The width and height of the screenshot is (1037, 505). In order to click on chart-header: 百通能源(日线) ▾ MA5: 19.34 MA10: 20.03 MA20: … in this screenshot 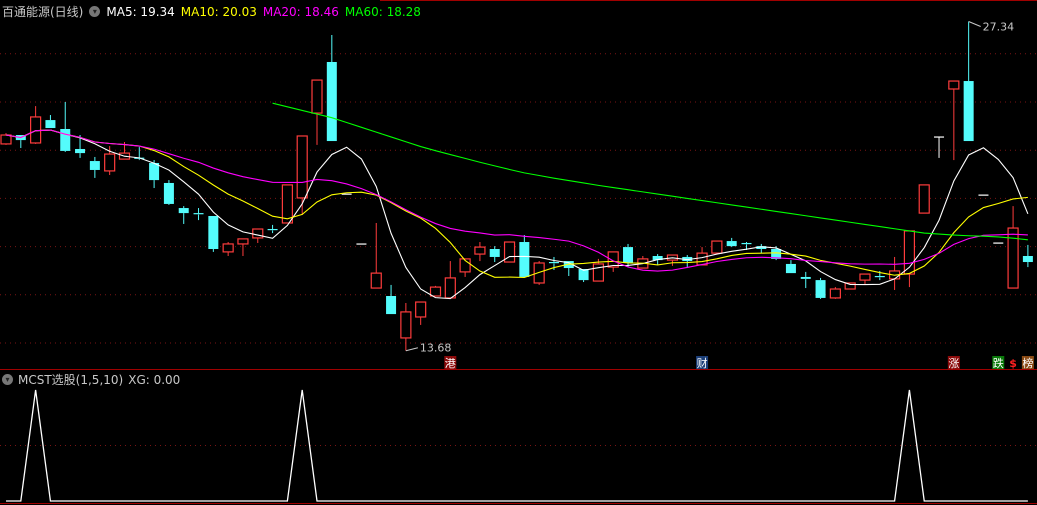, I will do `click(211, 11)`.